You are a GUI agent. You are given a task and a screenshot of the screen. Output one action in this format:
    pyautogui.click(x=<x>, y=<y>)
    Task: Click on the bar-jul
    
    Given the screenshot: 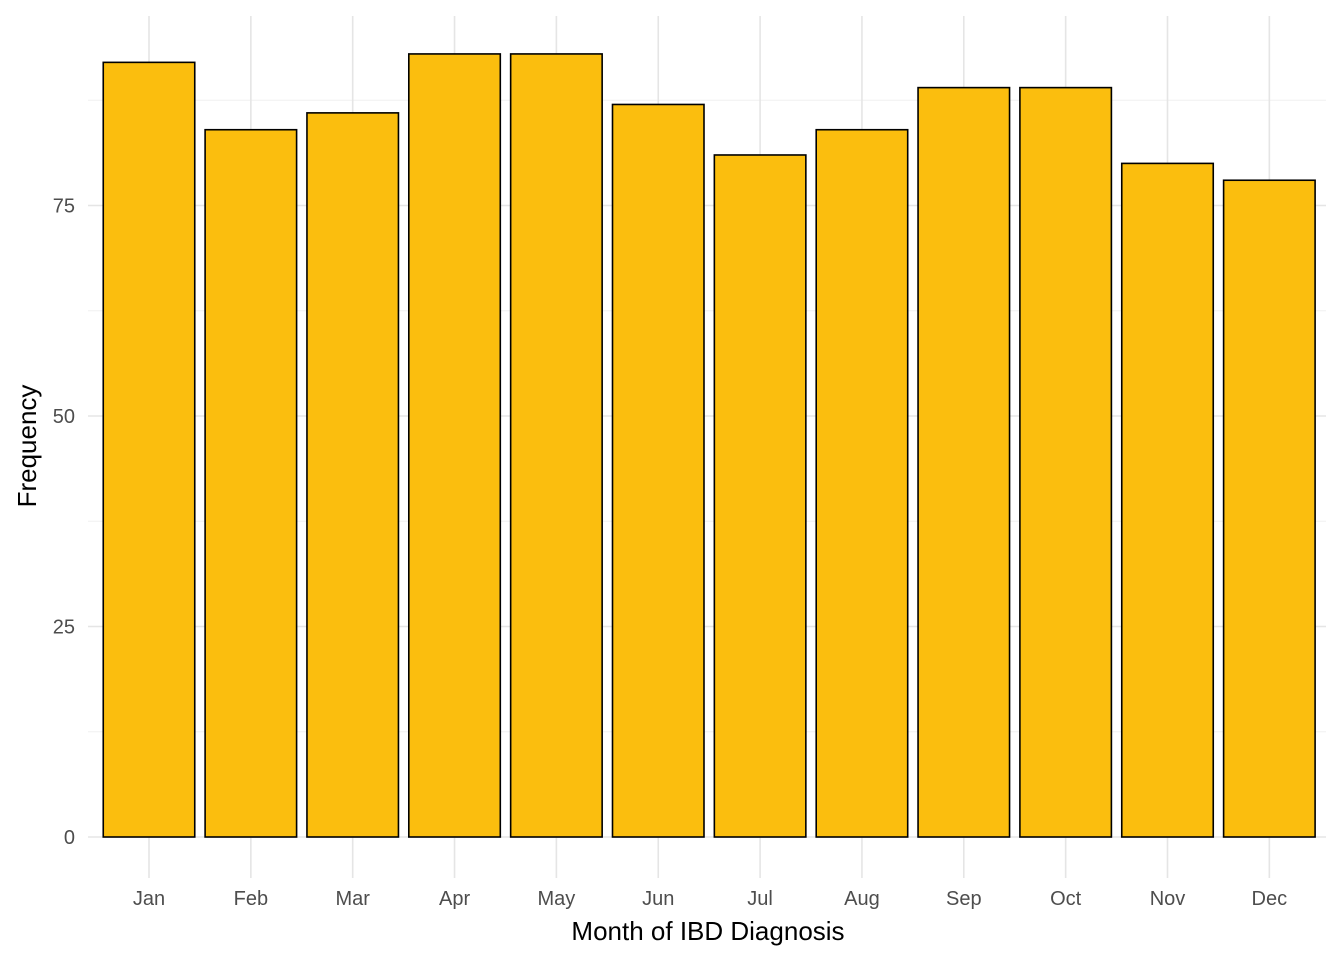 What is the action you would take?
    pyautogui.click(x=760, y=496)
    